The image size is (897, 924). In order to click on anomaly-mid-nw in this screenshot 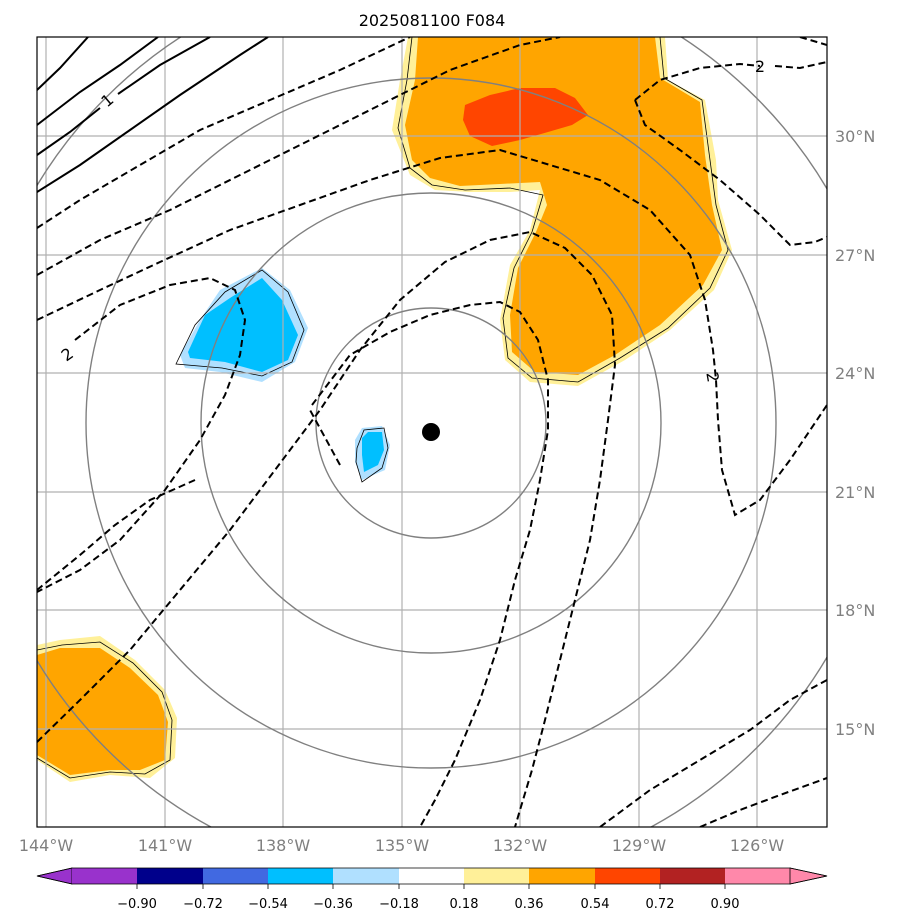, I will do `click(243, 325)`.